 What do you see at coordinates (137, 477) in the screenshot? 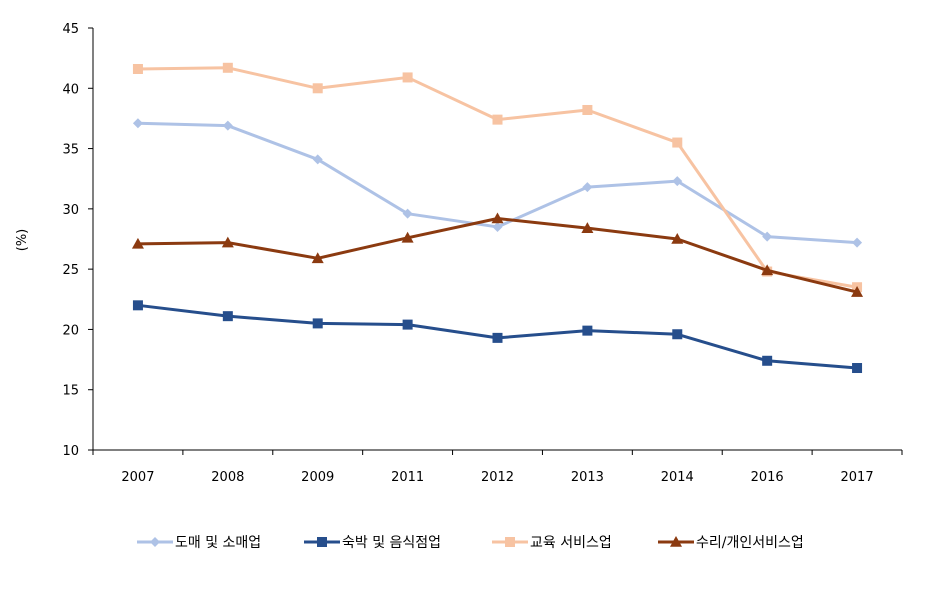
I see `x-tick-label: 2007` at bounding box center [137, 477].